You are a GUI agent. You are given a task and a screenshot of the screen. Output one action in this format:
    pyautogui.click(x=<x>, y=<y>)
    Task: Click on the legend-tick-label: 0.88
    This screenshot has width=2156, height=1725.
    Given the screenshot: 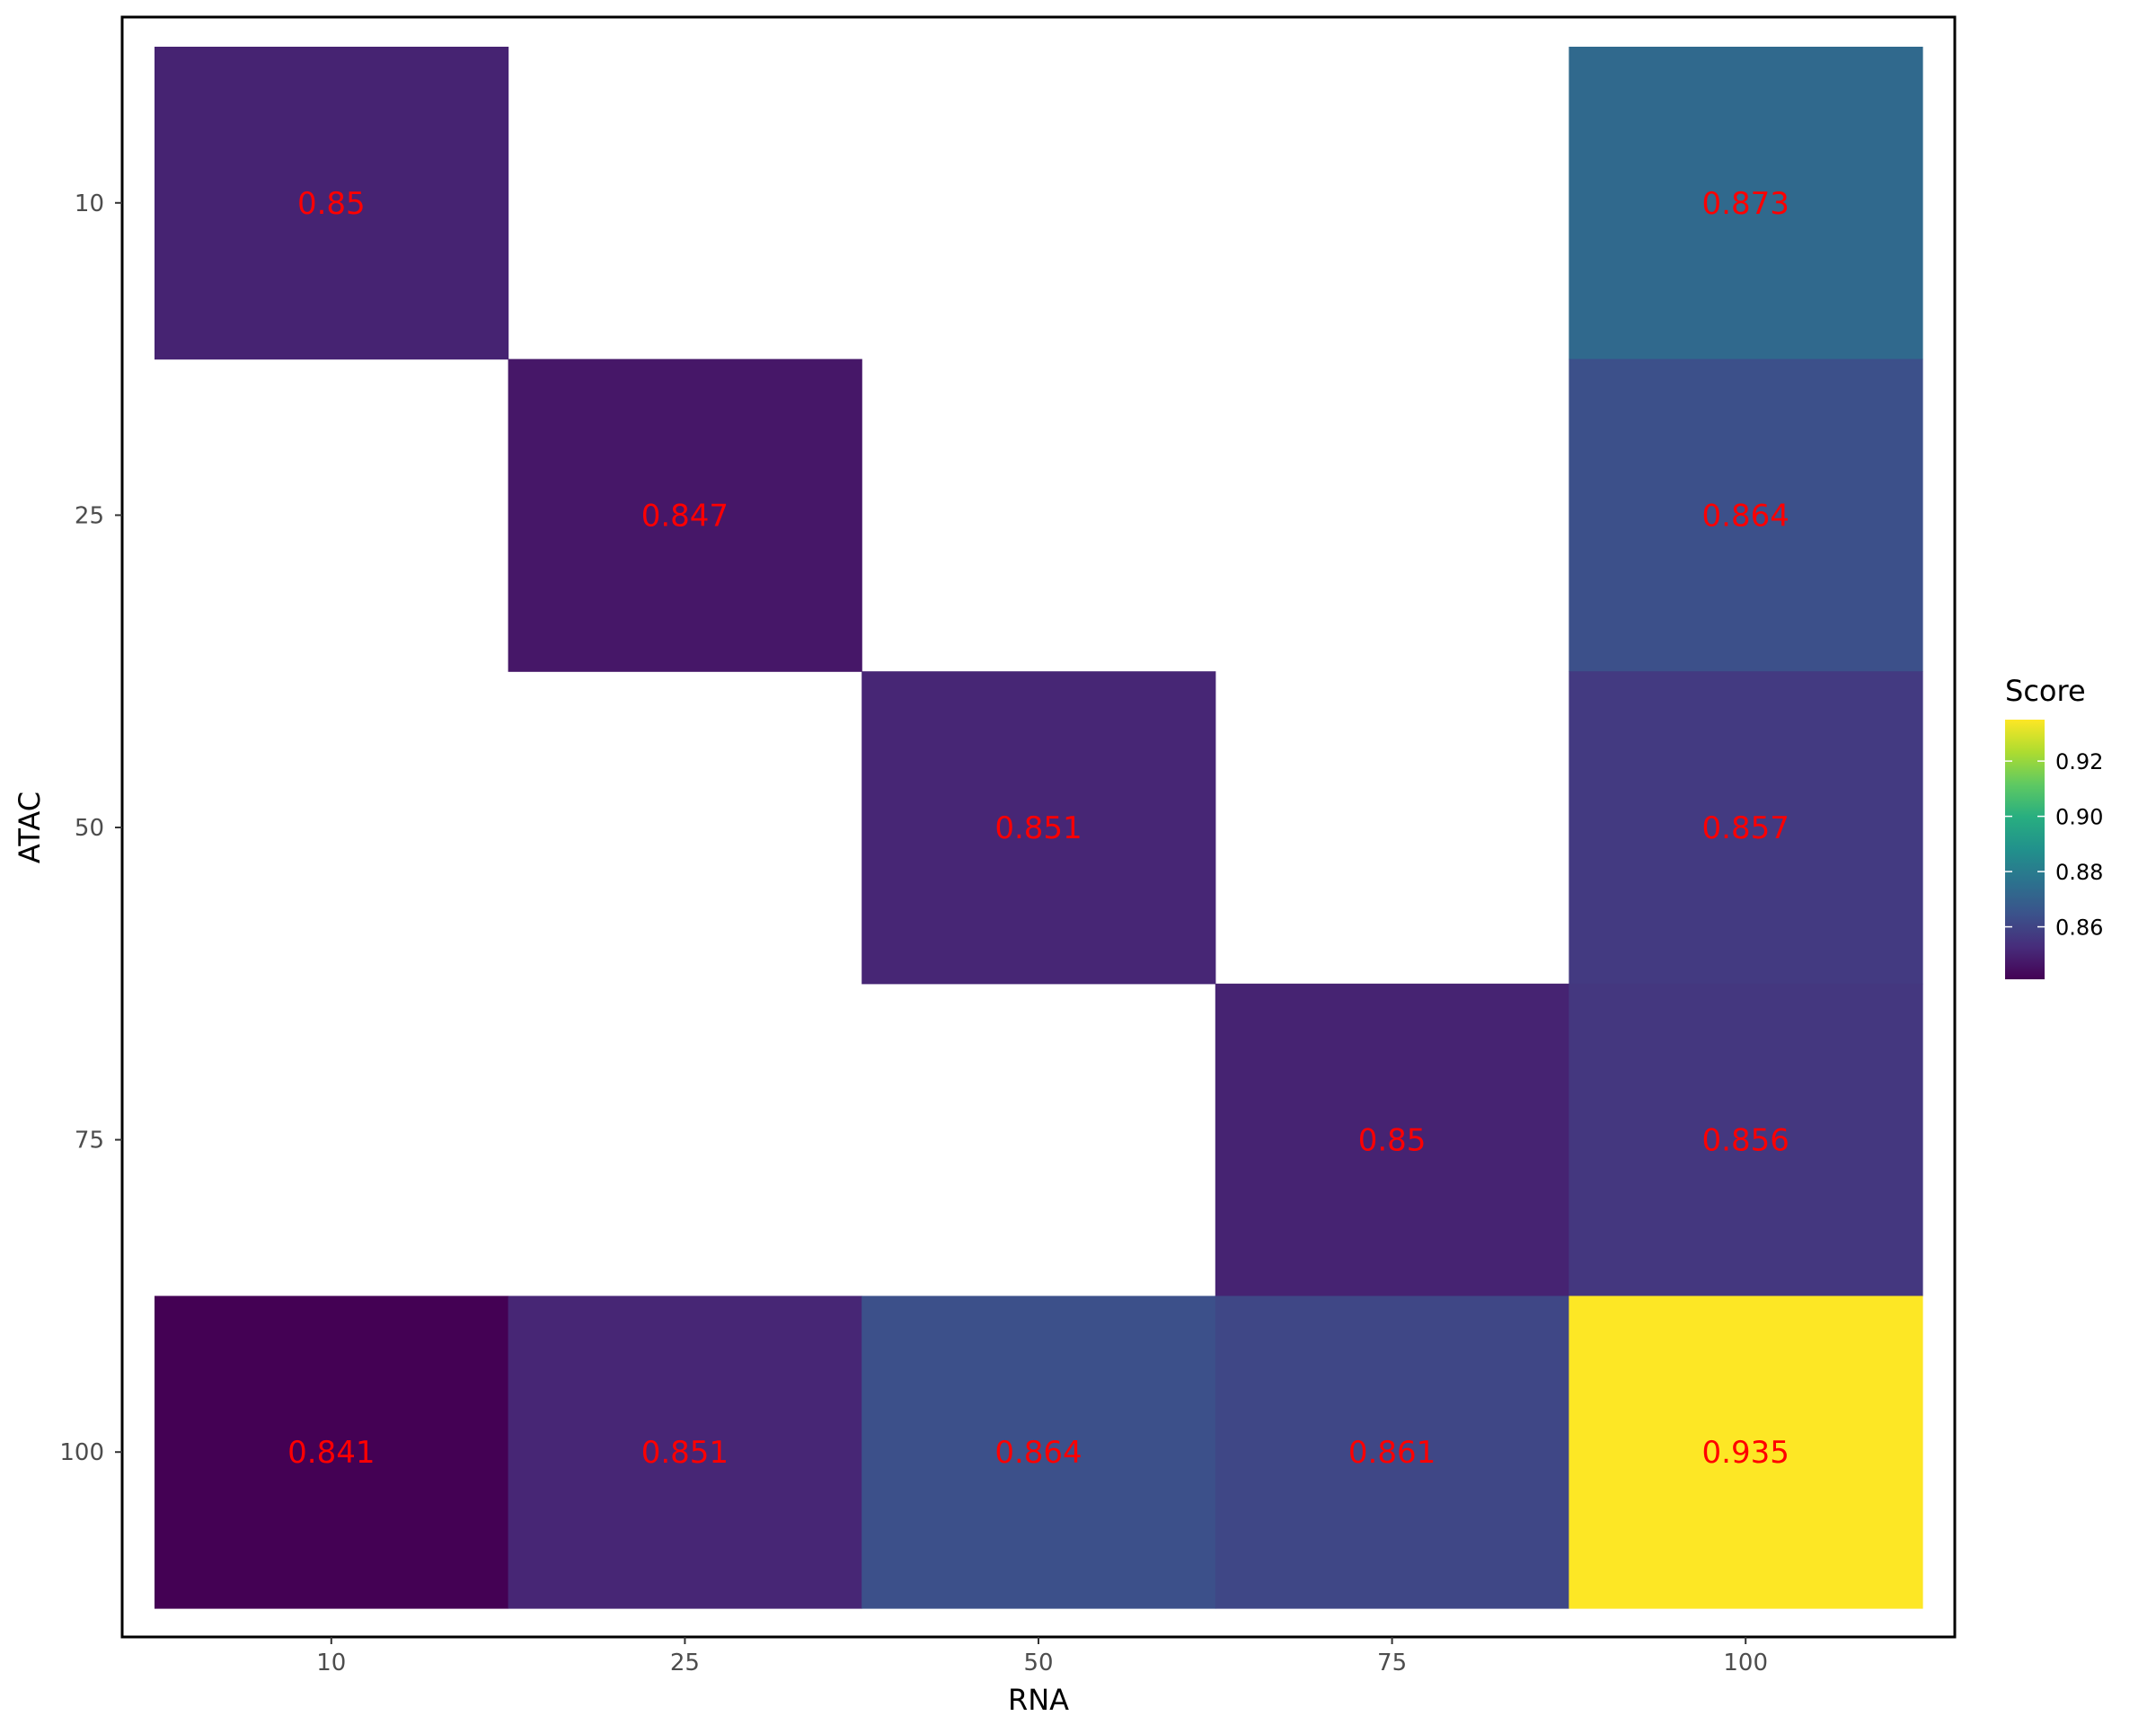 What is the action you would take?
    pyautogui.click(x=2079, y=872)
    